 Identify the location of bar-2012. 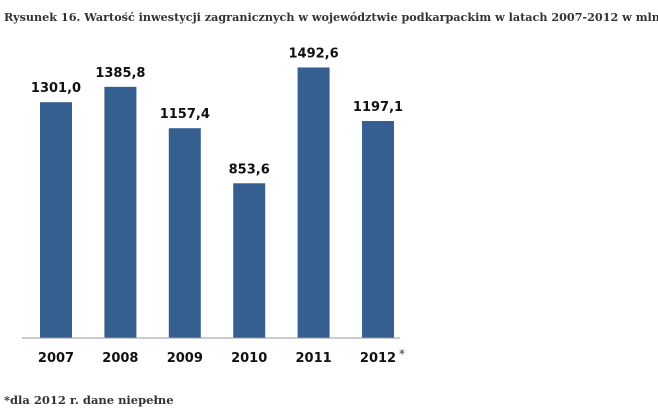
(378, 229).